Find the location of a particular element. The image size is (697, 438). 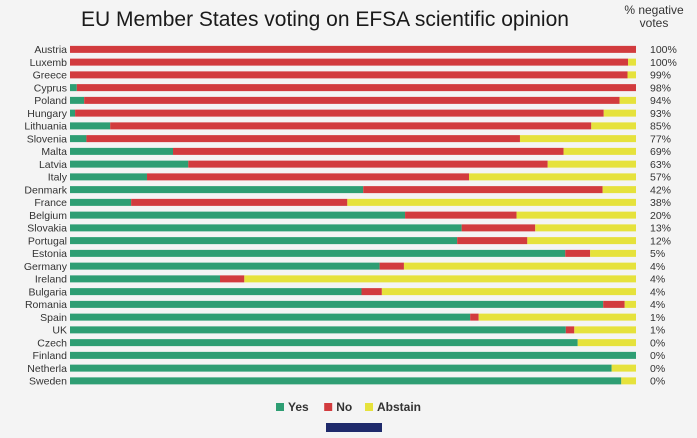

category-label: Romania is located at coordinates (46, 305).